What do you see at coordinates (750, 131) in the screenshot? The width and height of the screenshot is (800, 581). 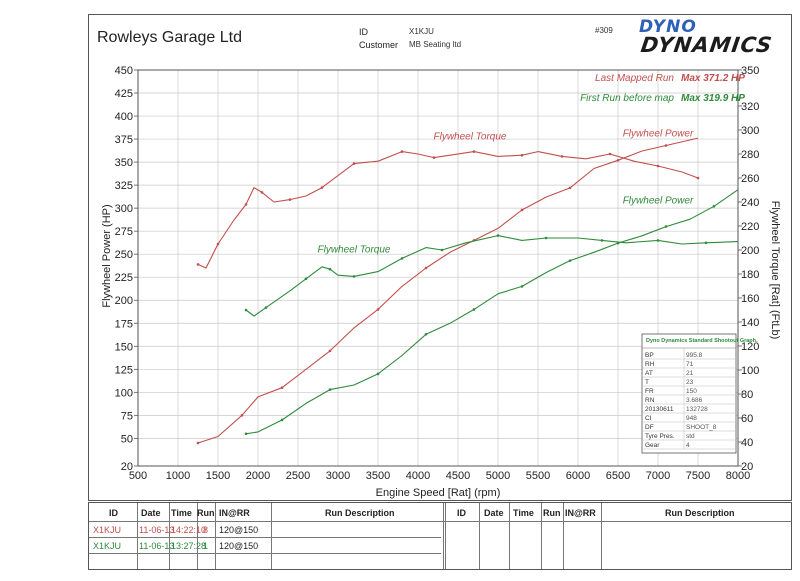 I see `y2-tick-label: 300` at bounding box center [750, 131].